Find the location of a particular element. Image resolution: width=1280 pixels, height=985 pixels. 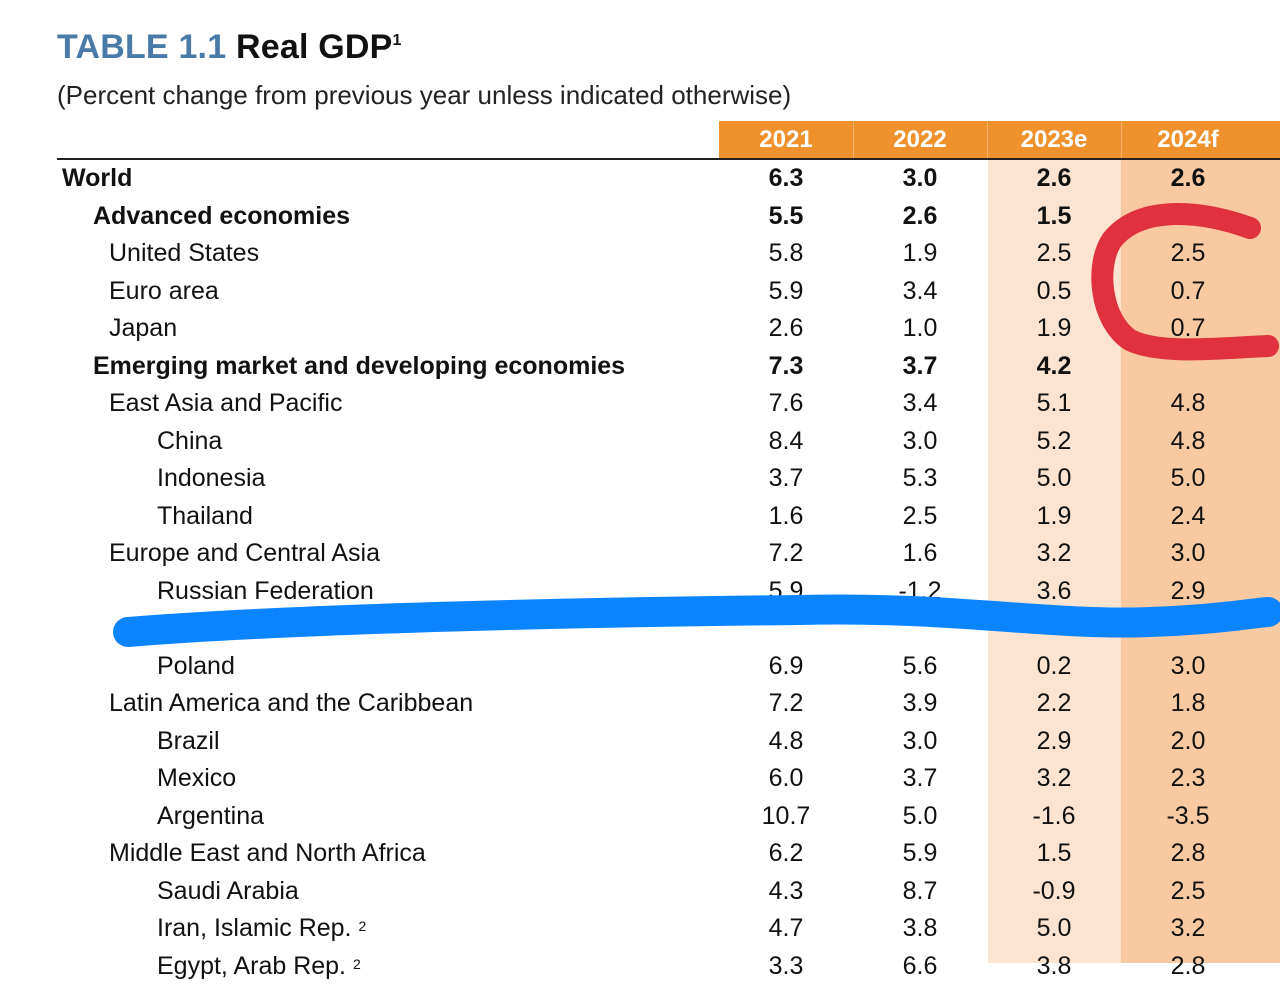

forecast-column-band is located at coordinates (1200, 560).